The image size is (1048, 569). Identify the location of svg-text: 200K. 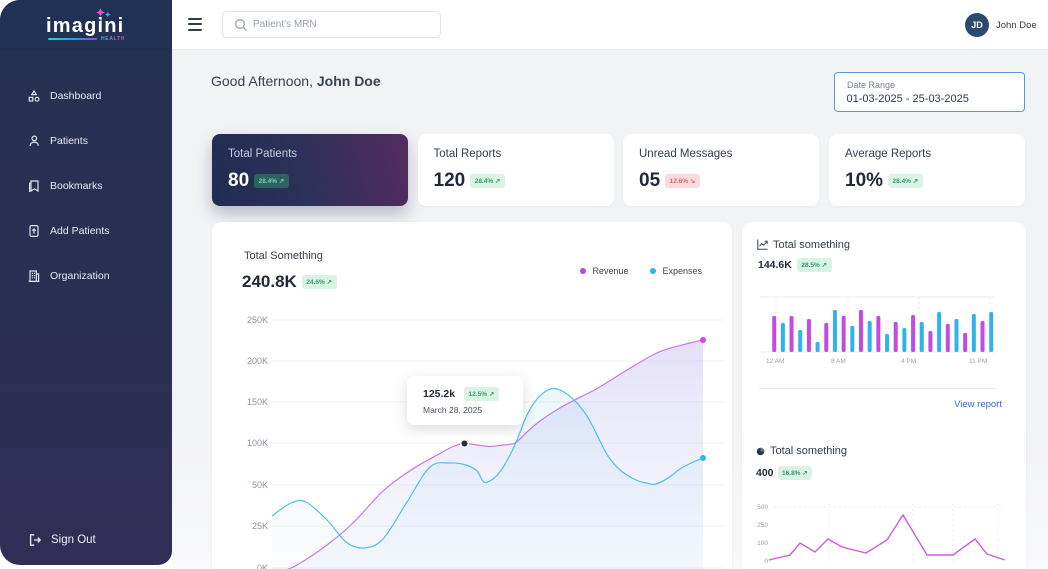
(257, 361).